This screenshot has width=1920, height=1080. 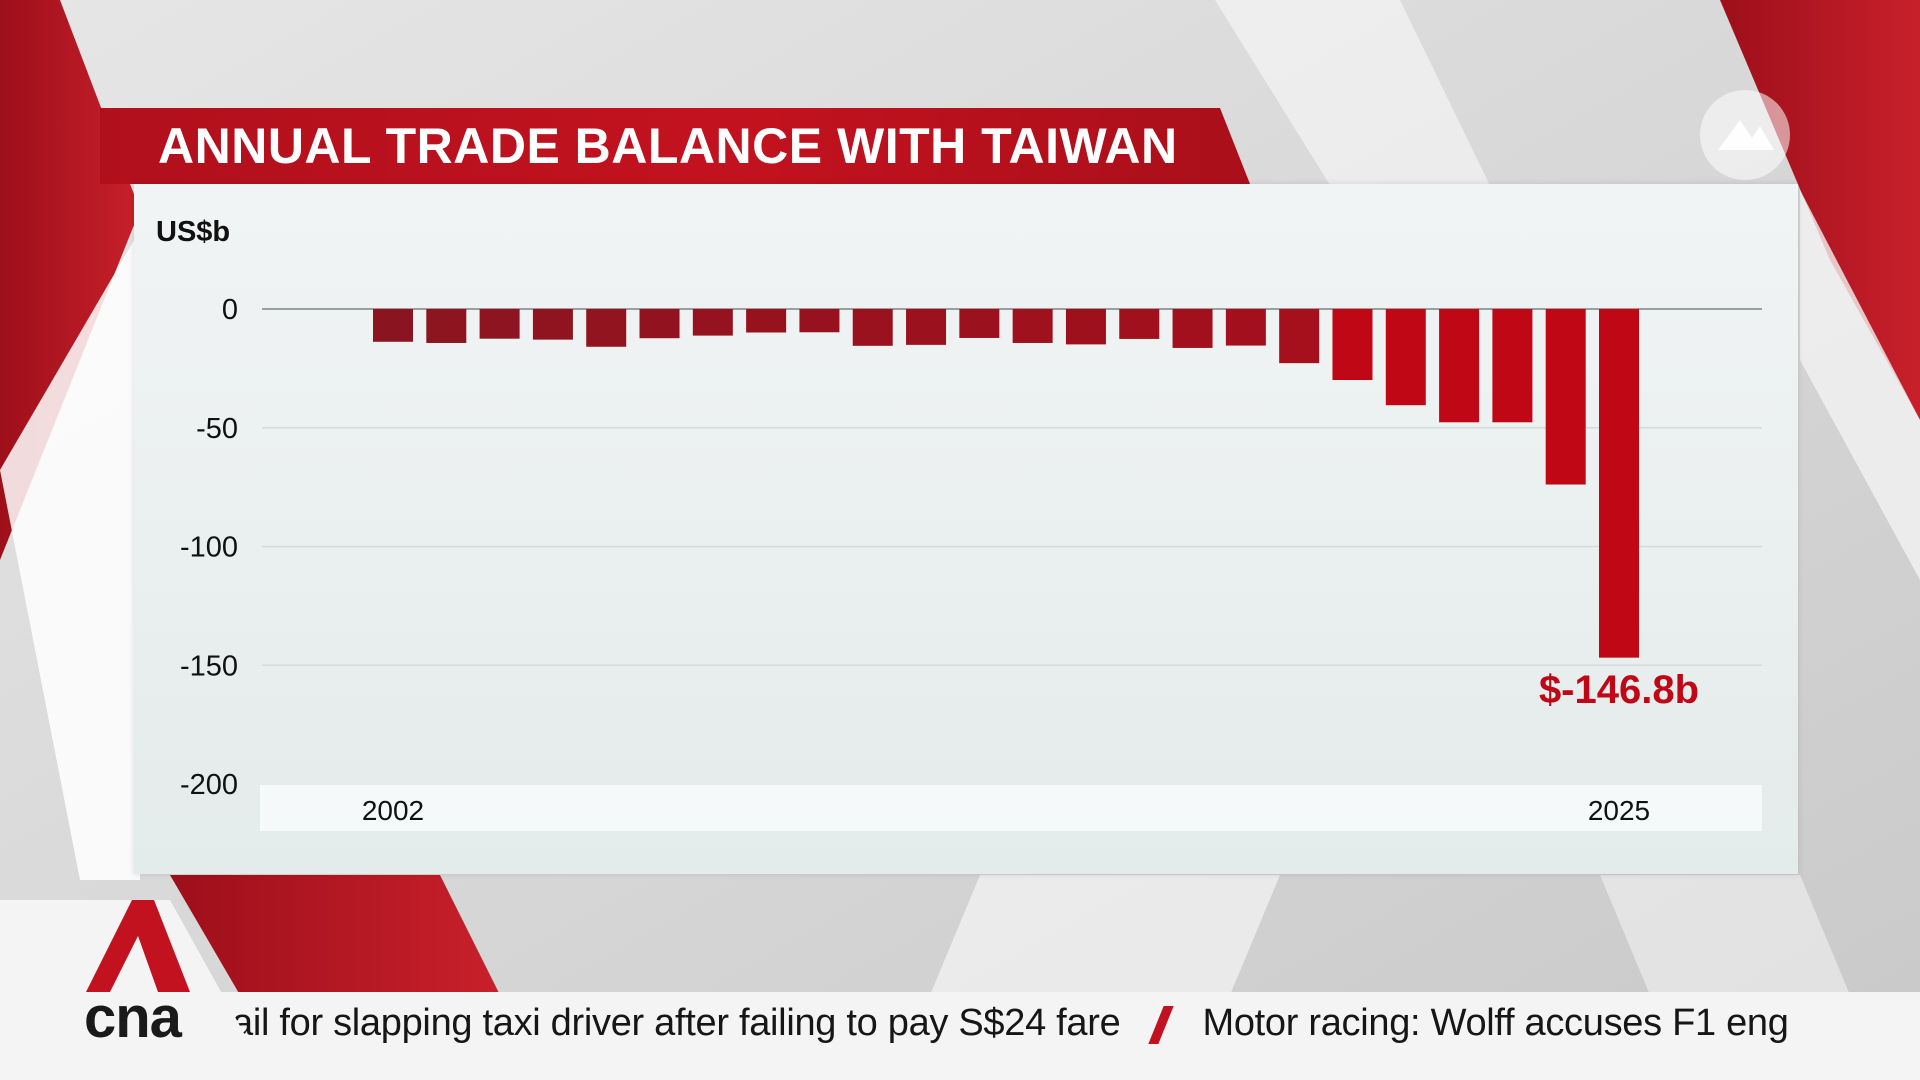 What do you see at coordinates (133, 1017) in the screenshot?
I see `brand-logo-text: cna` at bounding box center [133, 1017].